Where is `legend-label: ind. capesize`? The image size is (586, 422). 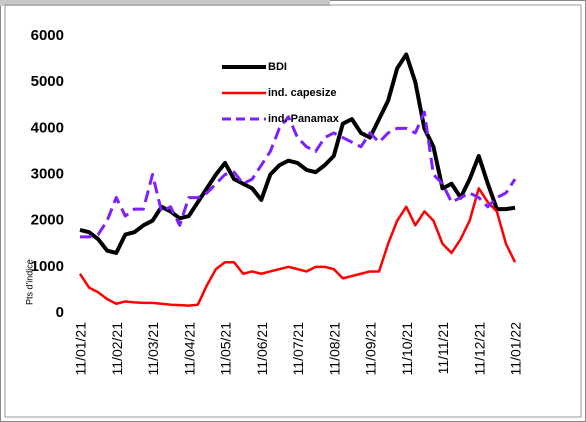
legend-label: ind. capesize is located at coordinates (302, 93).